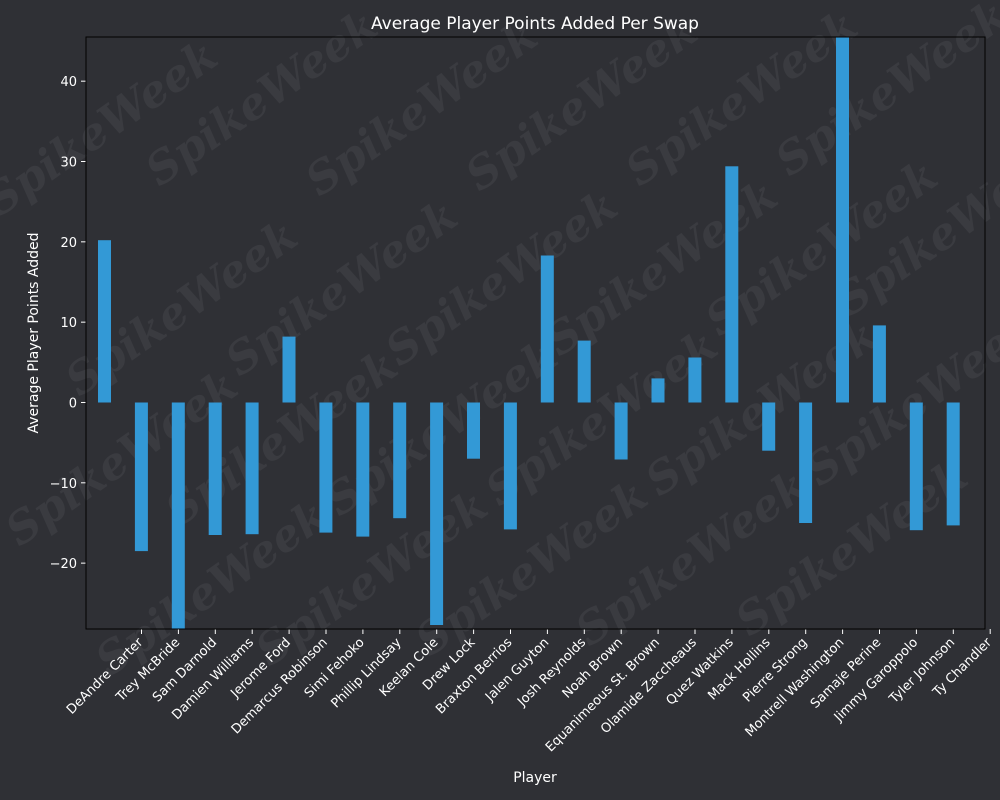 The height and width of the screenshot is (800, 1000). I want to click on y-tick-label: −20, so click(63, 564).